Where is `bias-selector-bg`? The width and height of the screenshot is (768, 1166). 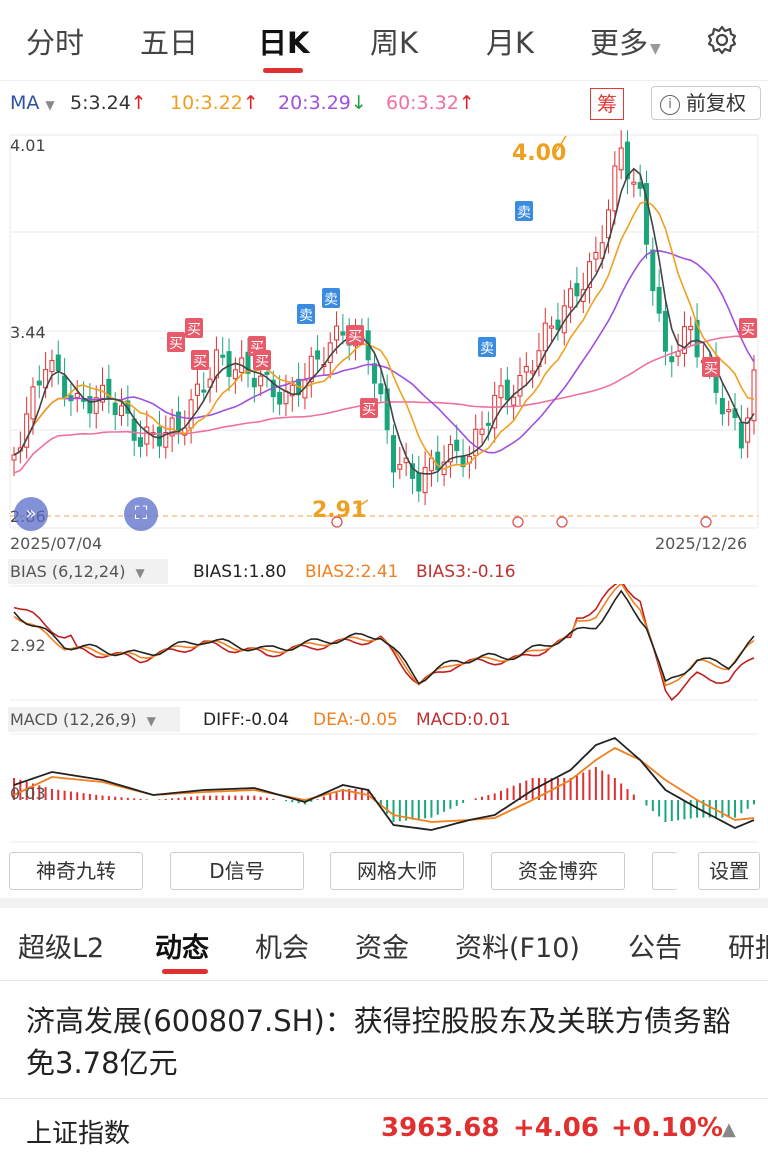
bias-selector-bg is located at coordinates (88, 571).